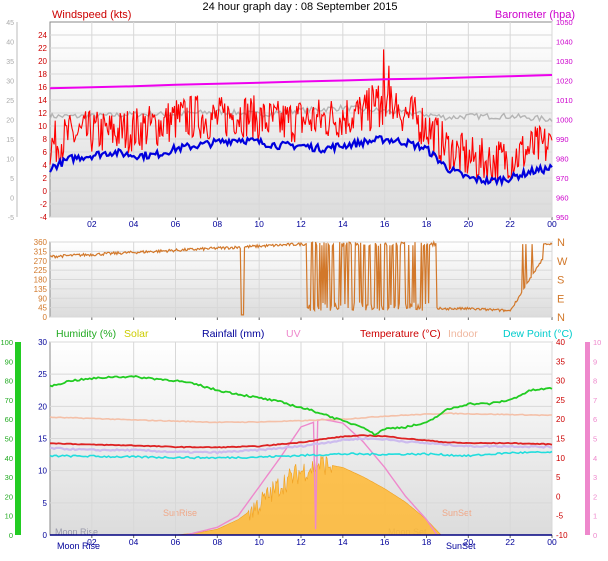 The width and height of the screenshot is (608, 561). I want to click on temperature-x-tick-label: 04, so click(134, 542).